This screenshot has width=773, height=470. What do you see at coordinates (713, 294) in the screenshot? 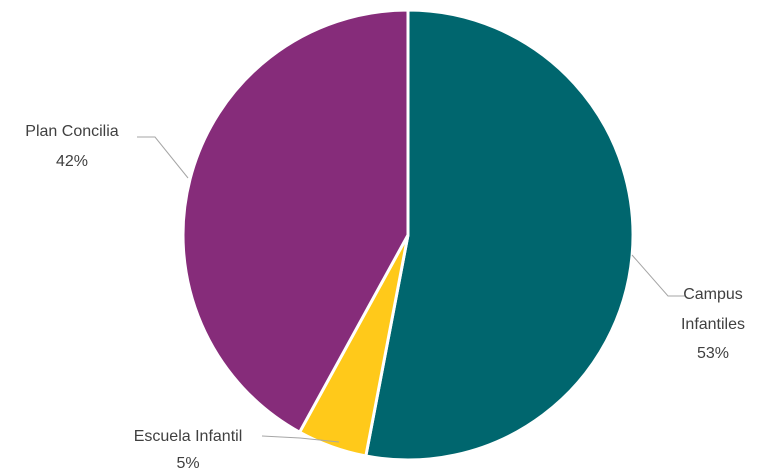
I see `slice-label-campus-infantiles-line1: Campus` at bounding box center [713, 294].